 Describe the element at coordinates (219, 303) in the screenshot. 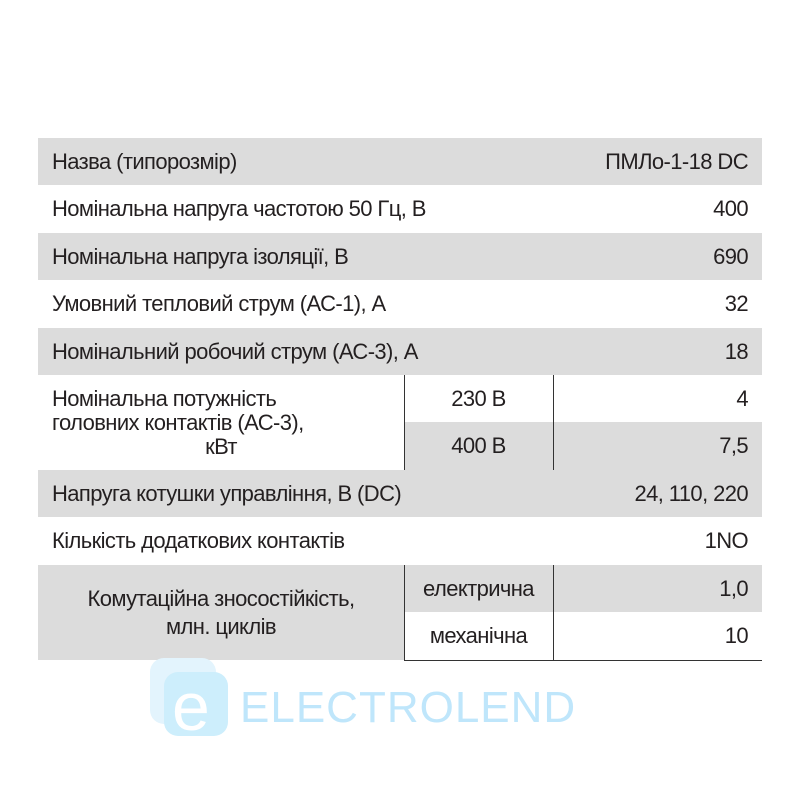

I see `row-label: Умовний тепловий струм (АС-1), А` at that location.